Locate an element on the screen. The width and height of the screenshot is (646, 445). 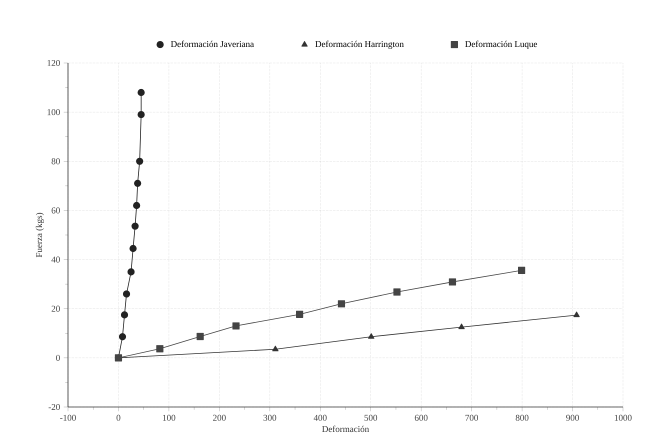
y-tick-label: 40 is located at coordinates (55, 259).